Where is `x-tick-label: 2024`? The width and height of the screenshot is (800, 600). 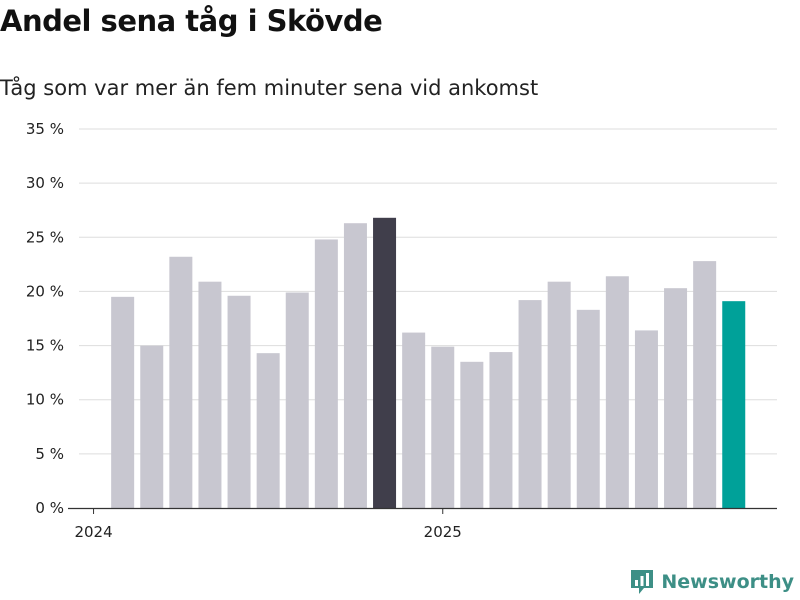 x-tick-label: 2024 is located at coordinates (93, 532).